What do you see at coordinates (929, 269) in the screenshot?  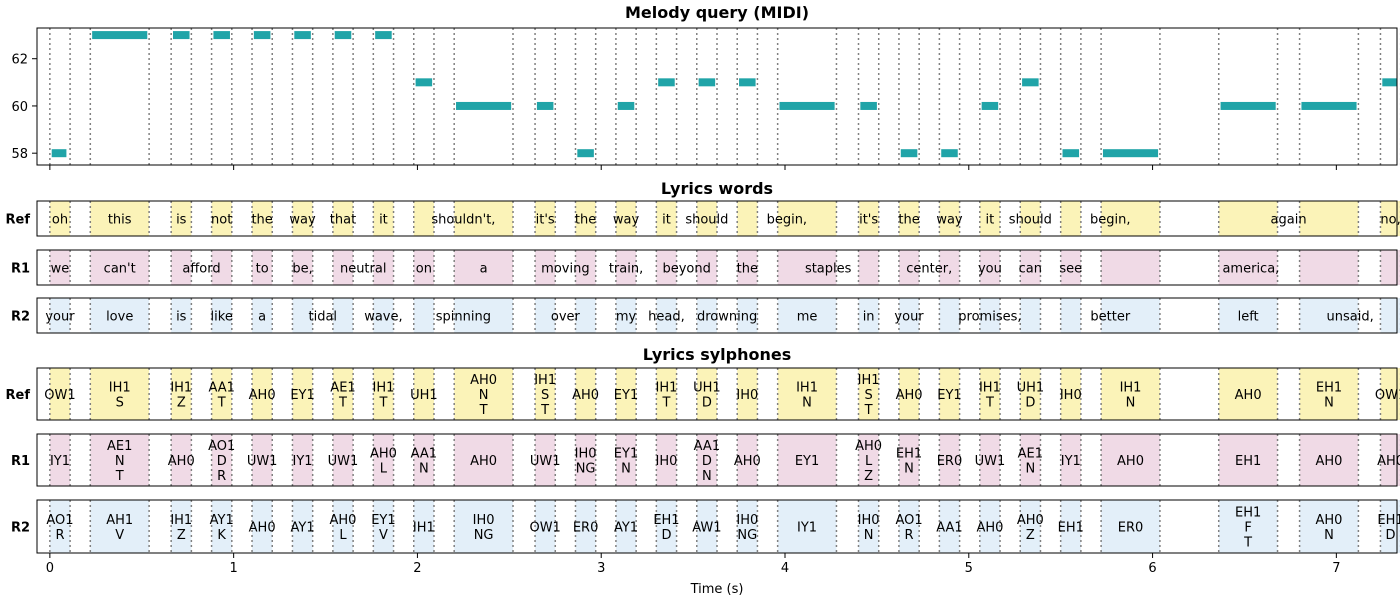 I see `words-label-1-13: center,` at bounding box center [929, 269].